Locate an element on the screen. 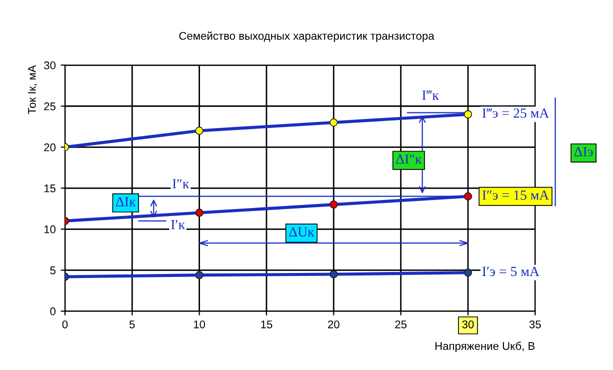  annotation: I′к is located at coordinates (178, 225).